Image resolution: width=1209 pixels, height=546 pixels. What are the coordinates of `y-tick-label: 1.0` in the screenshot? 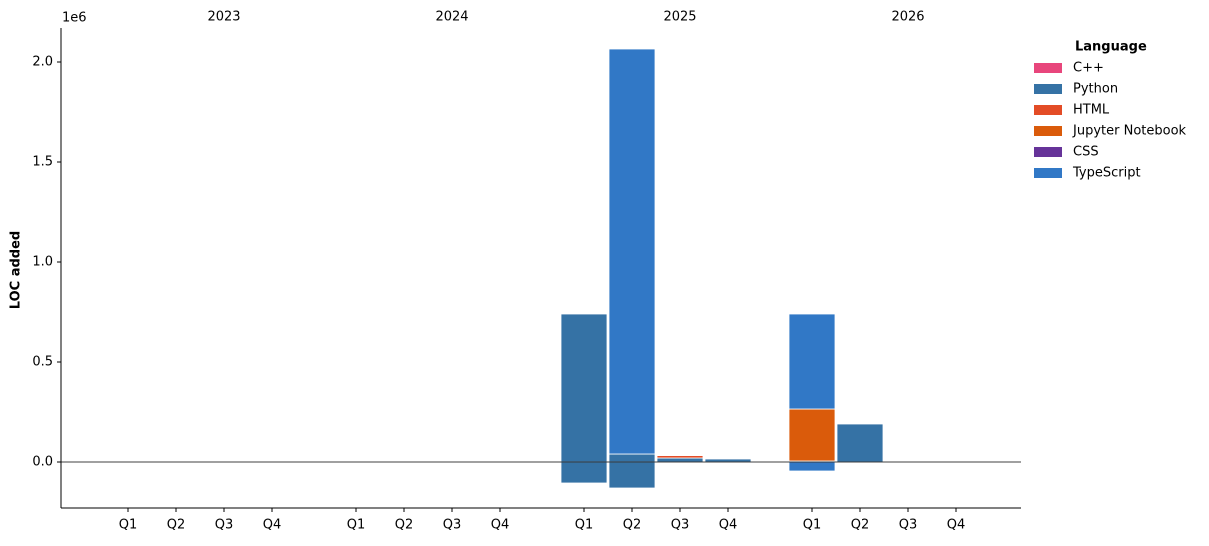 It's located at (42, 262).